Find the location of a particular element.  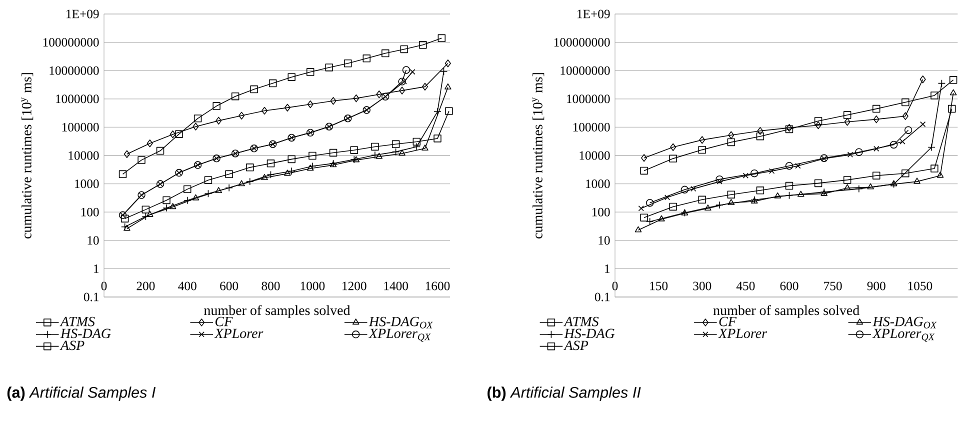

x-tick-label: 200 is located at coordinates (145, 286).